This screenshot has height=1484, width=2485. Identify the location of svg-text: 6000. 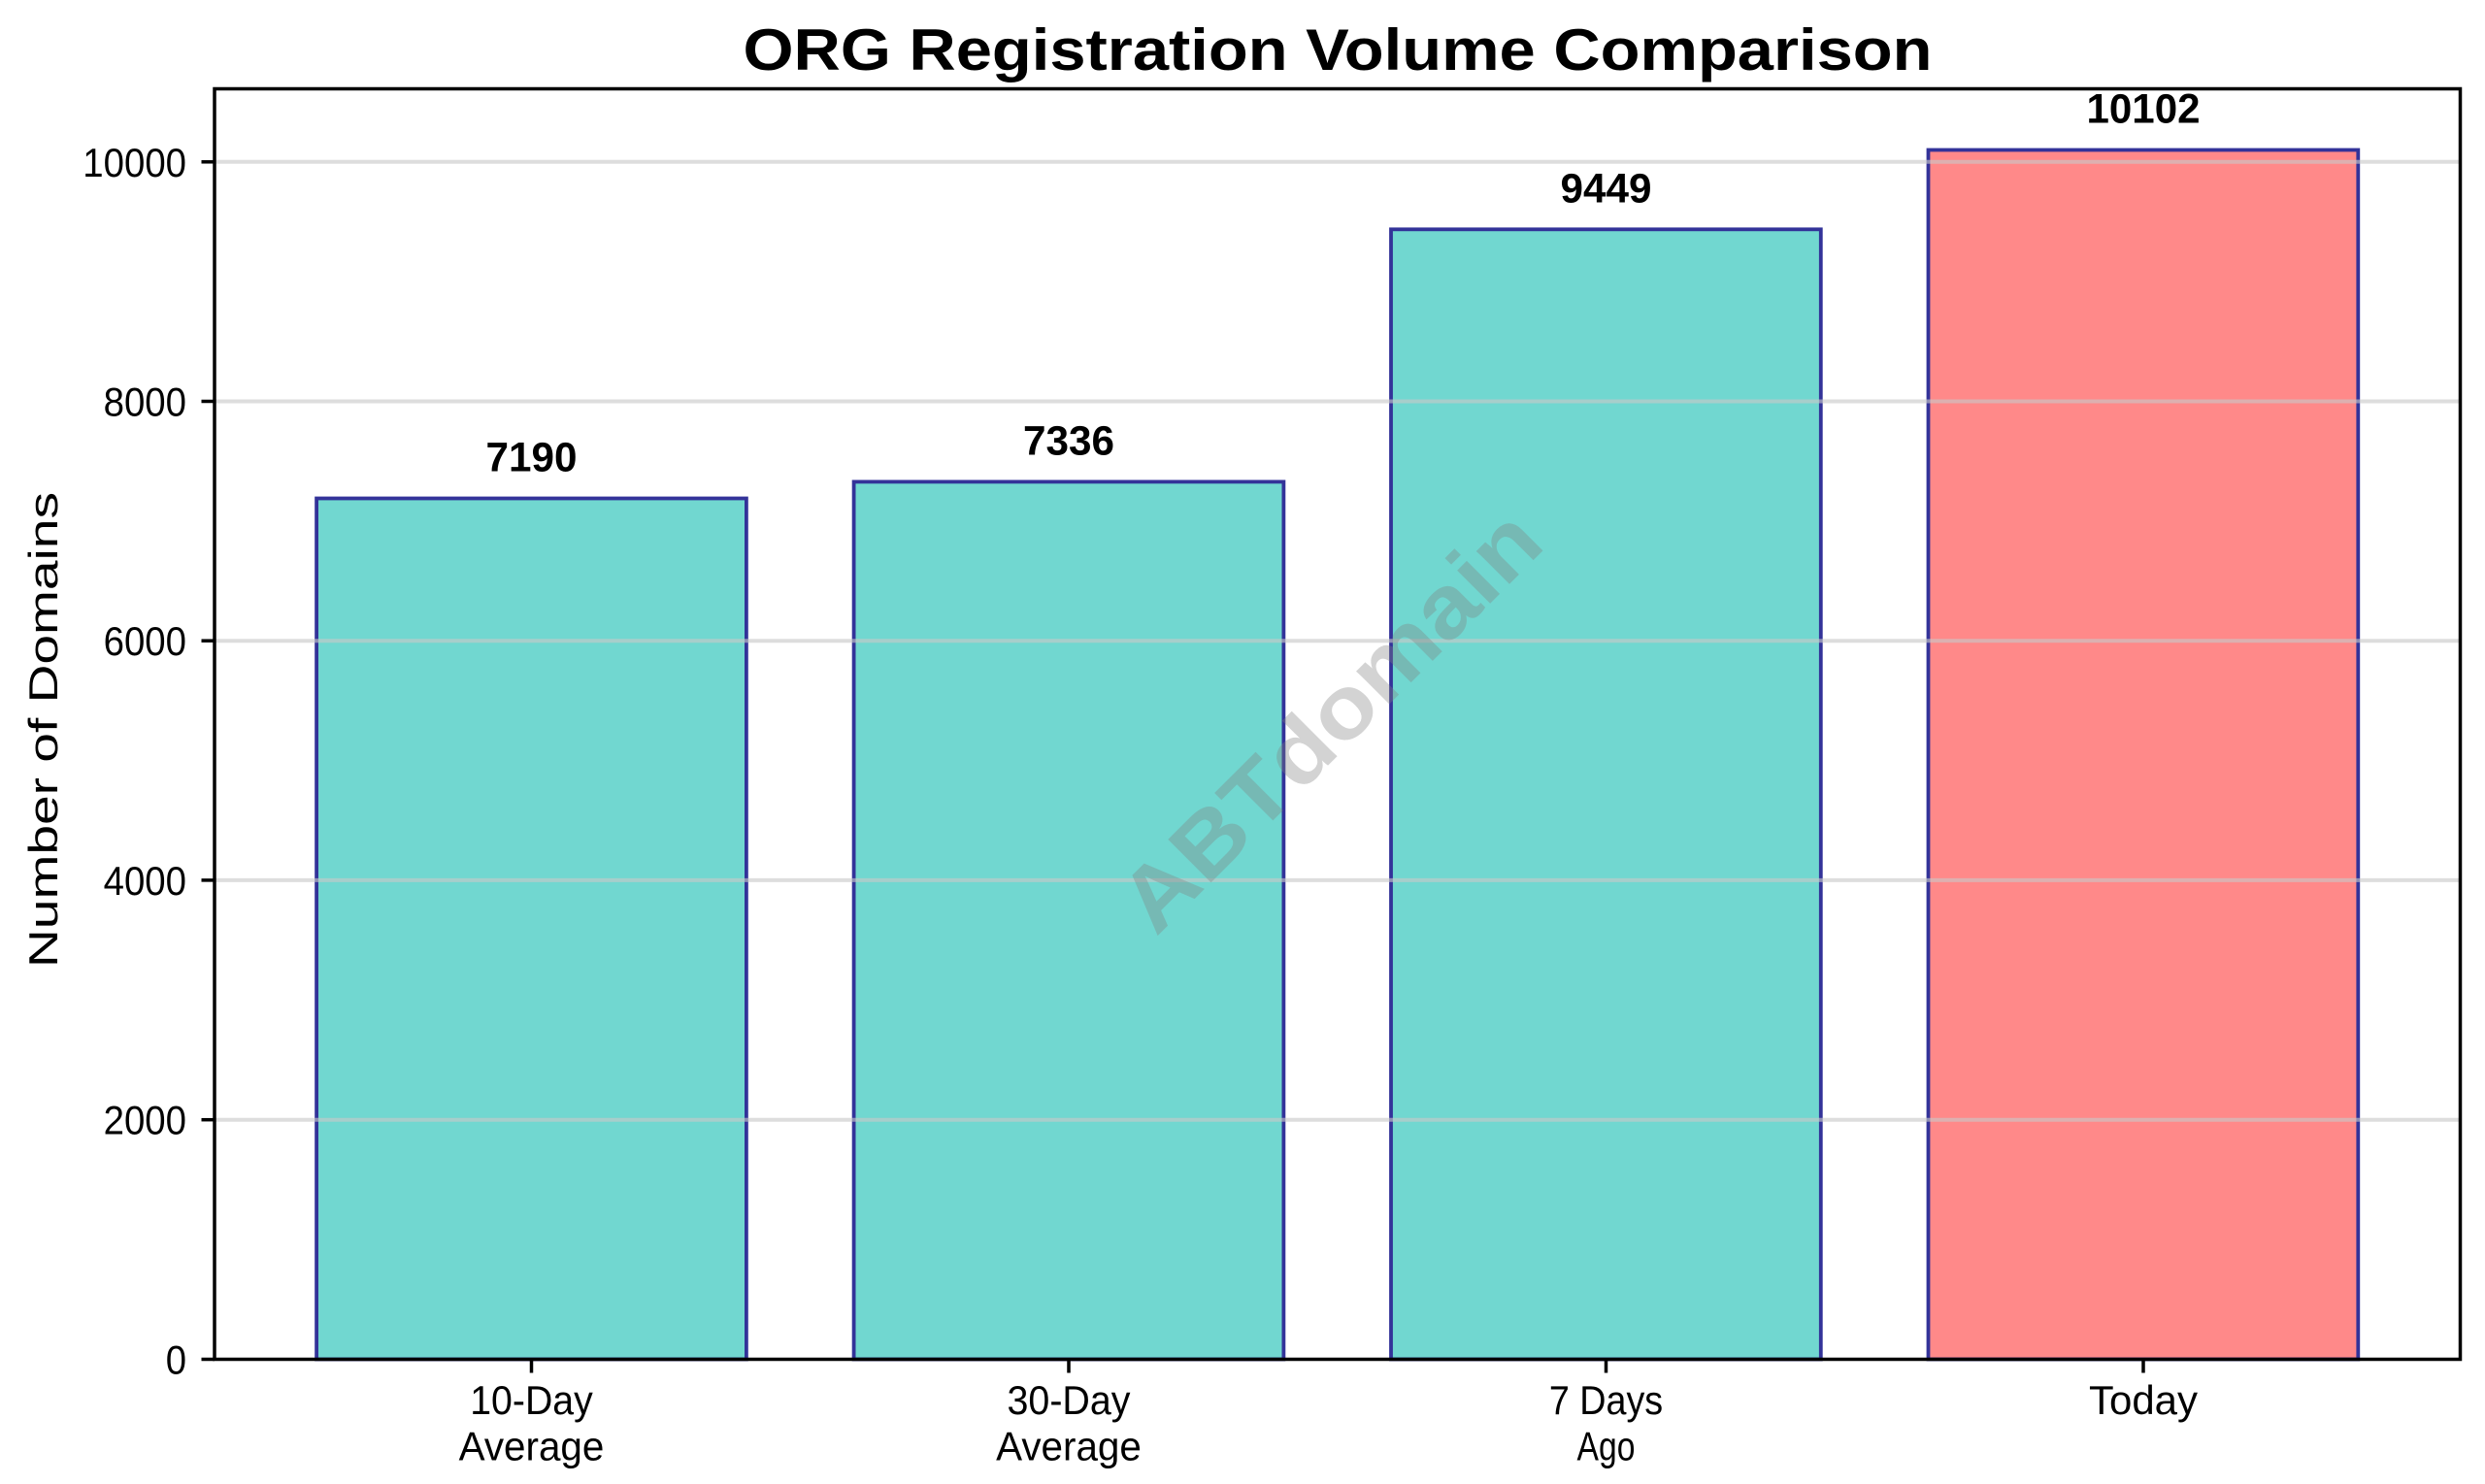
(145, 641).